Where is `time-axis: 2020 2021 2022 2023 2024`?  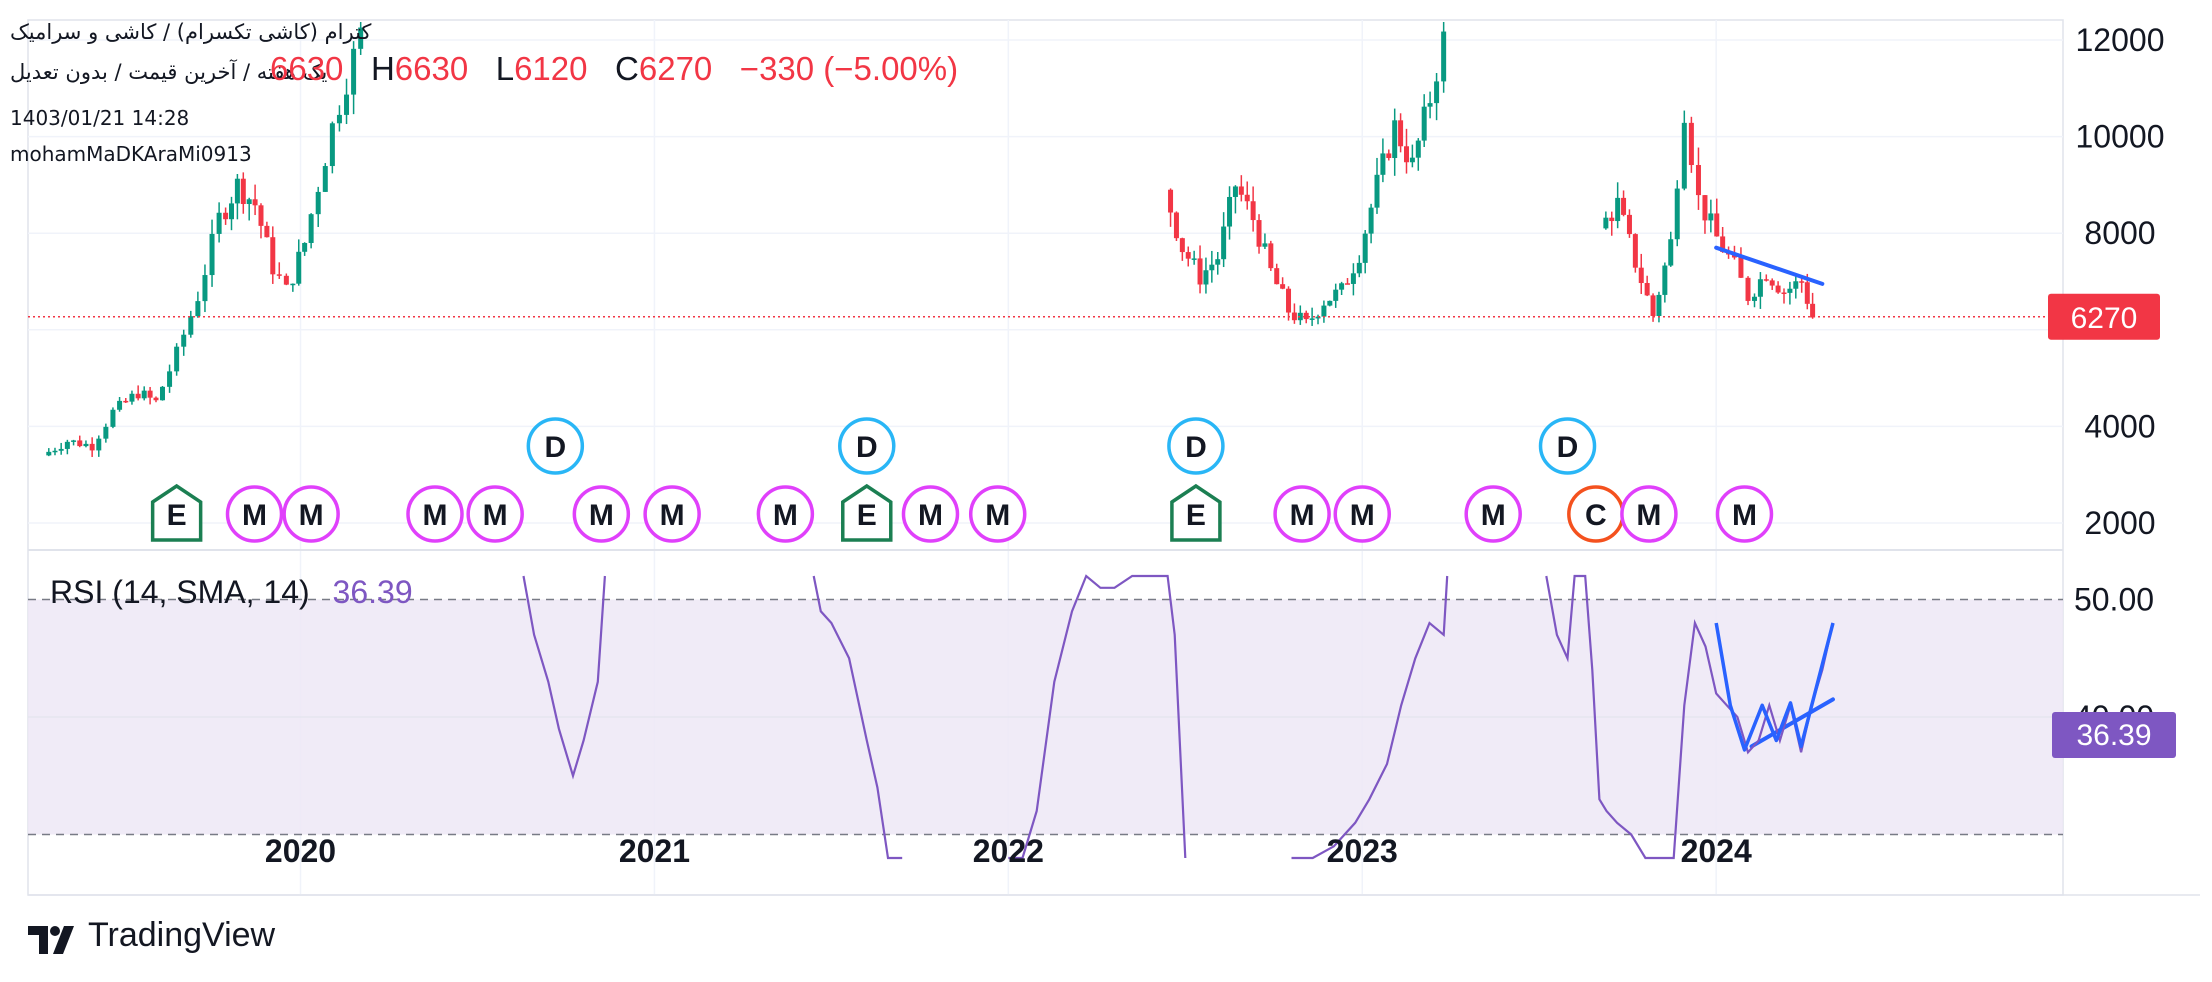
time-axis: 2020 2021 2022 2023 2024 is located at coordinates (1008, 851).